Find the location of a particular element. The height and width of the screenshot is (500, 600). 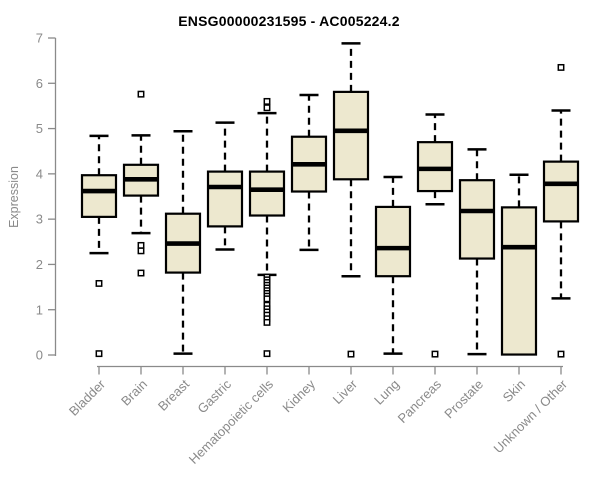

box-gastric is located at coordinates (225, 199).